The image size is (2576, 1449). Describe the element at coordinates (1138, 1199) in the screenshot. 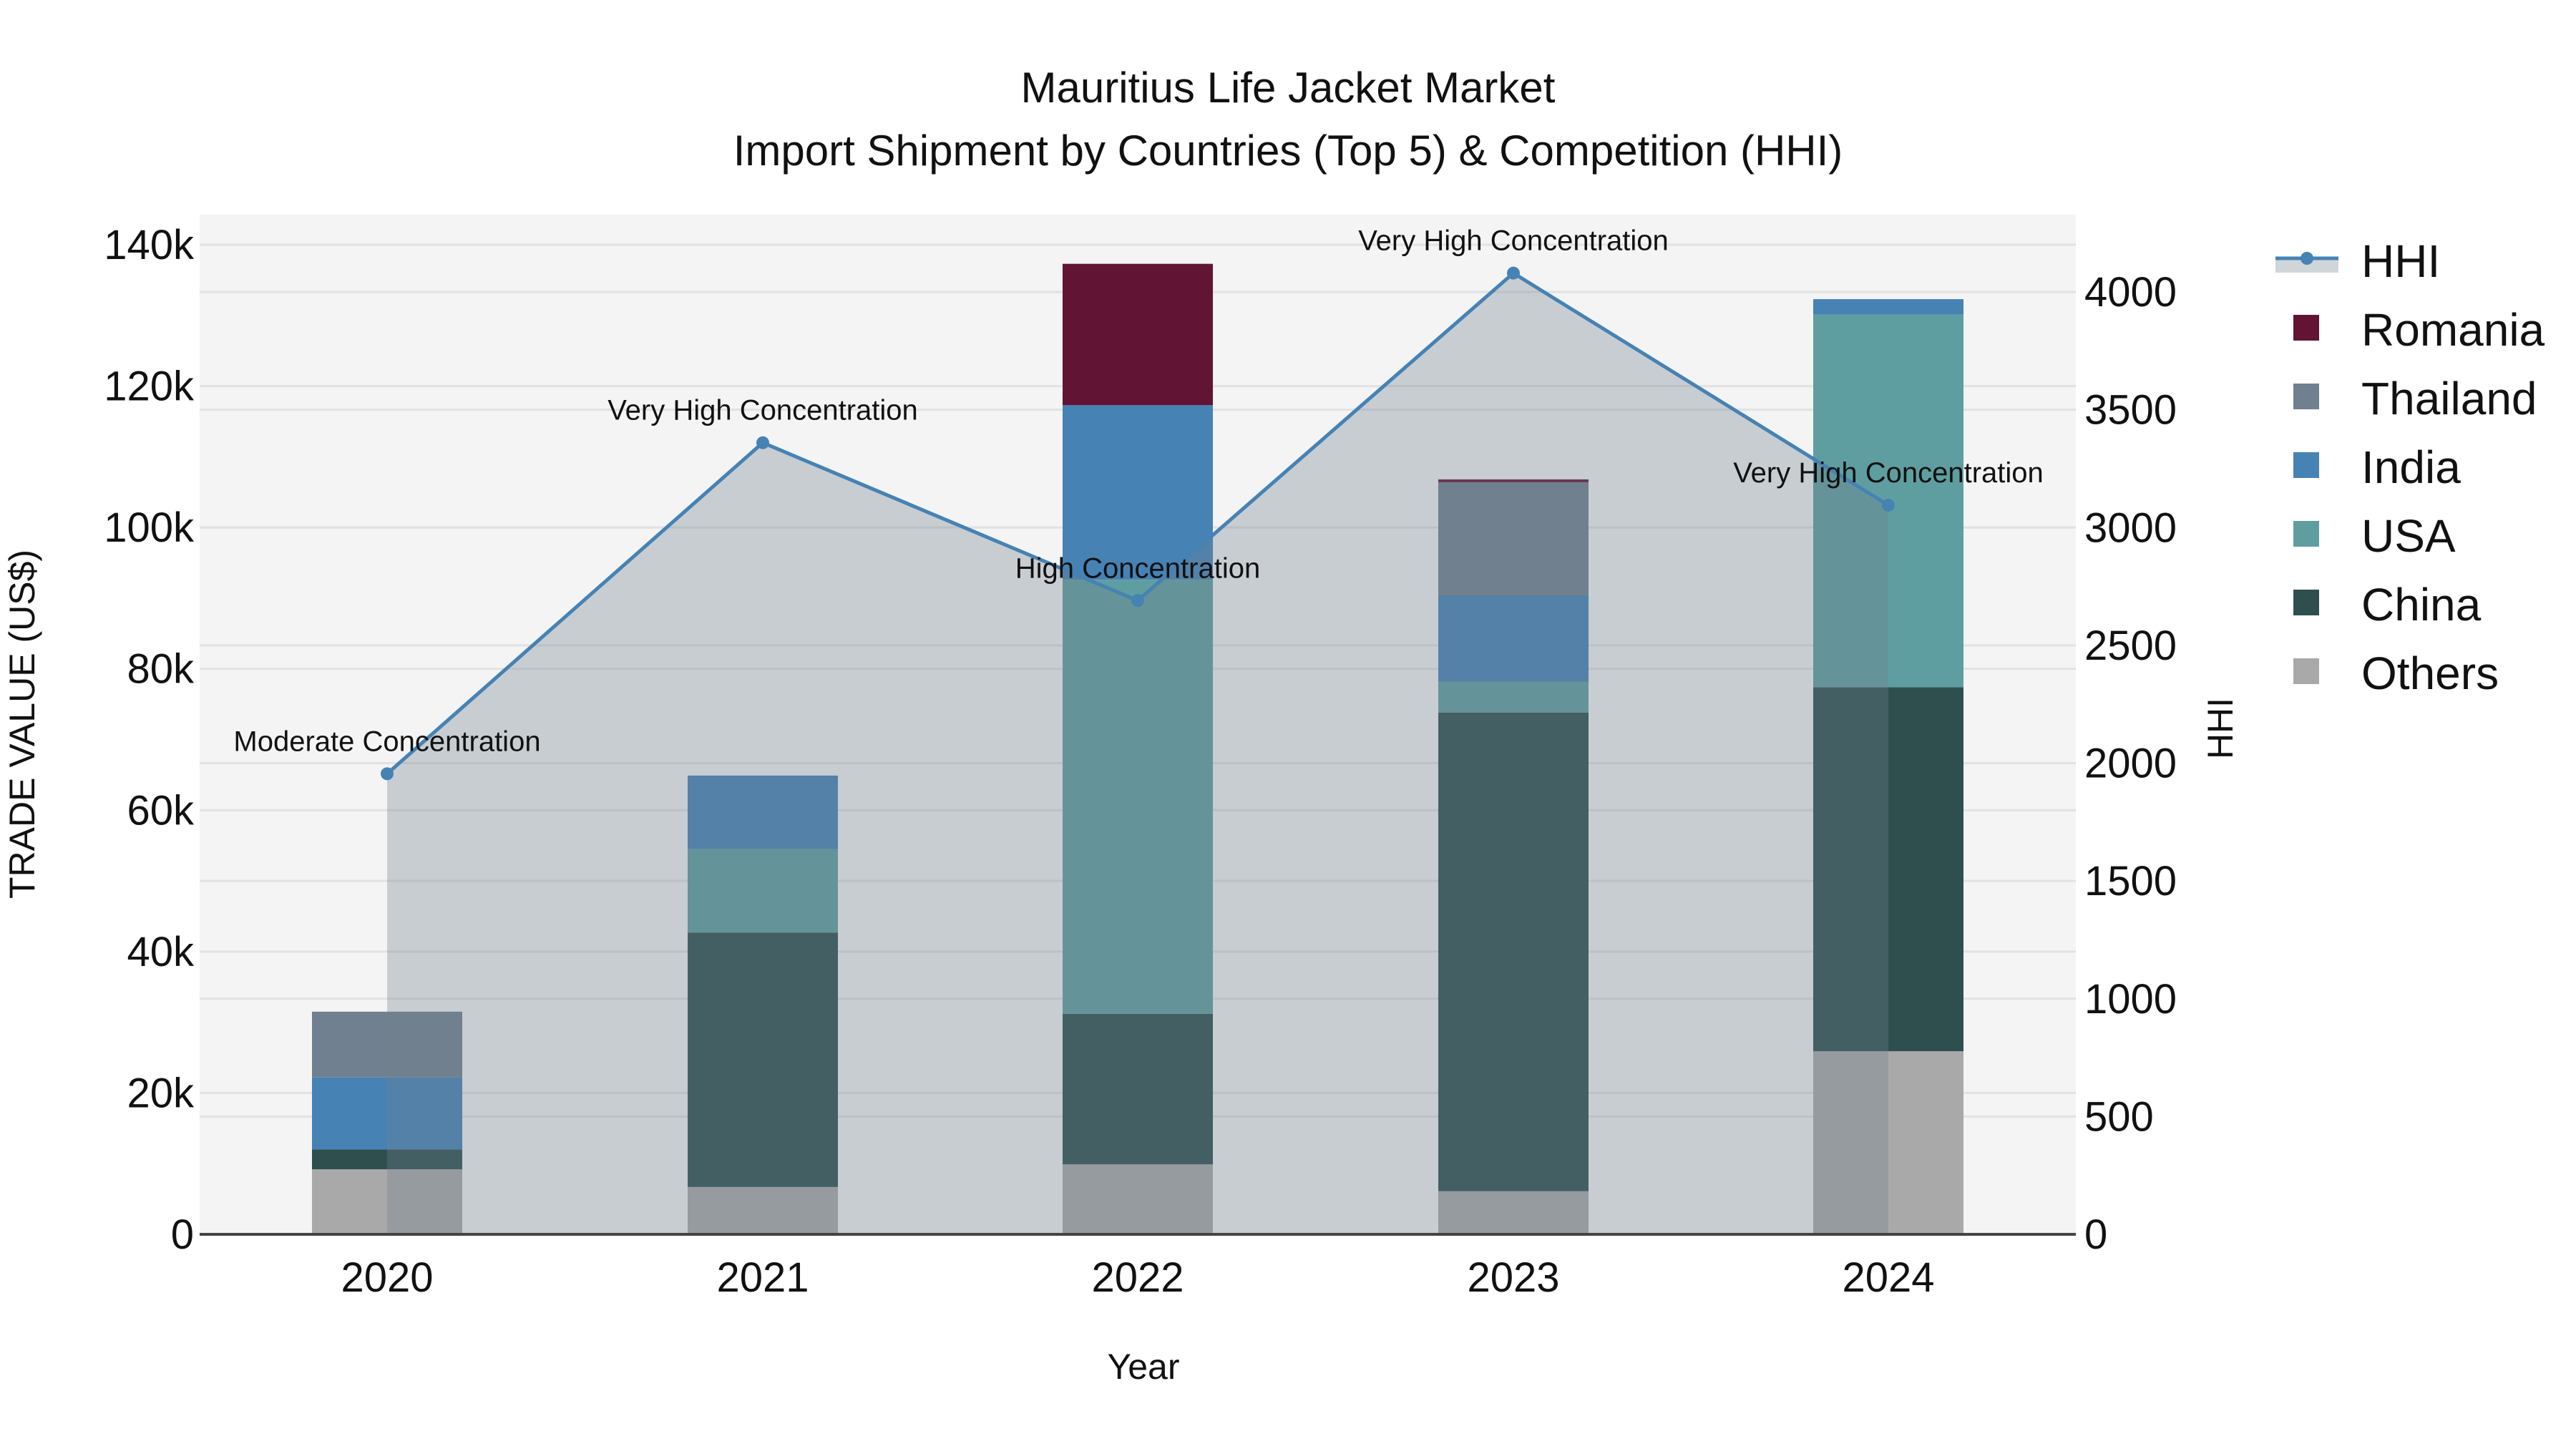

I see `bar-segment-others-2022` at that location.